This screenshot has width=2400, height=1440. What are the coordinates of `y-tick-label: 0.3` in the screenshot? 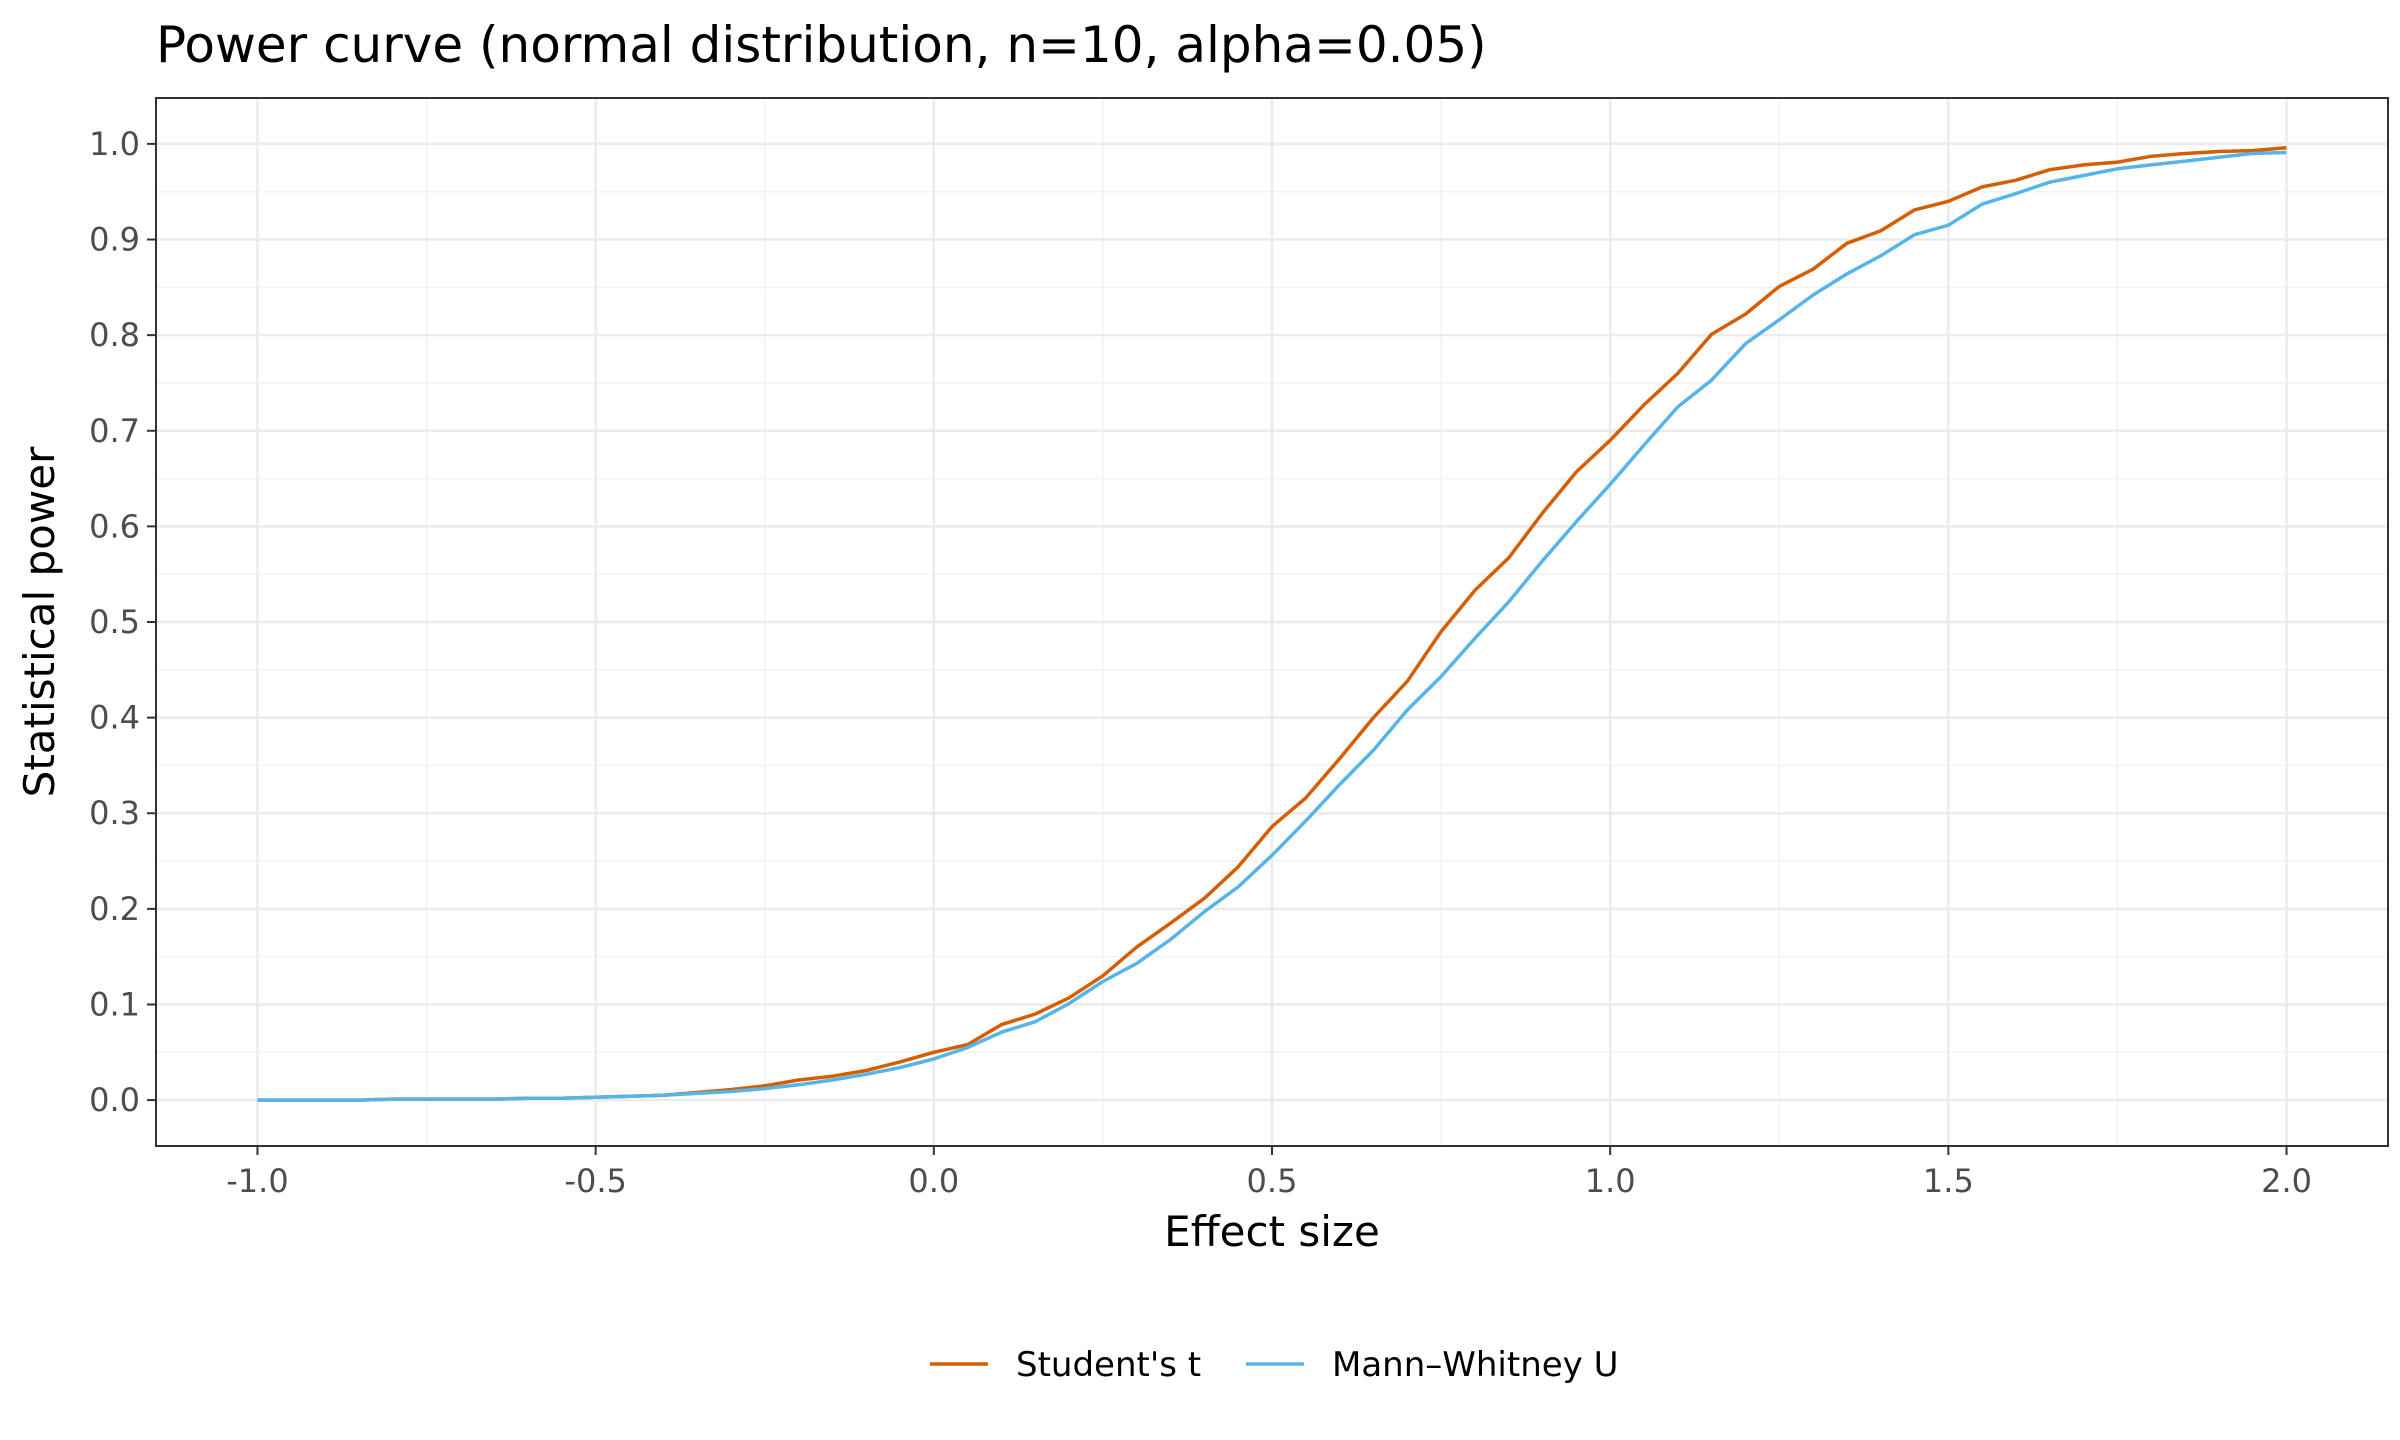 It's located at (114, 813).